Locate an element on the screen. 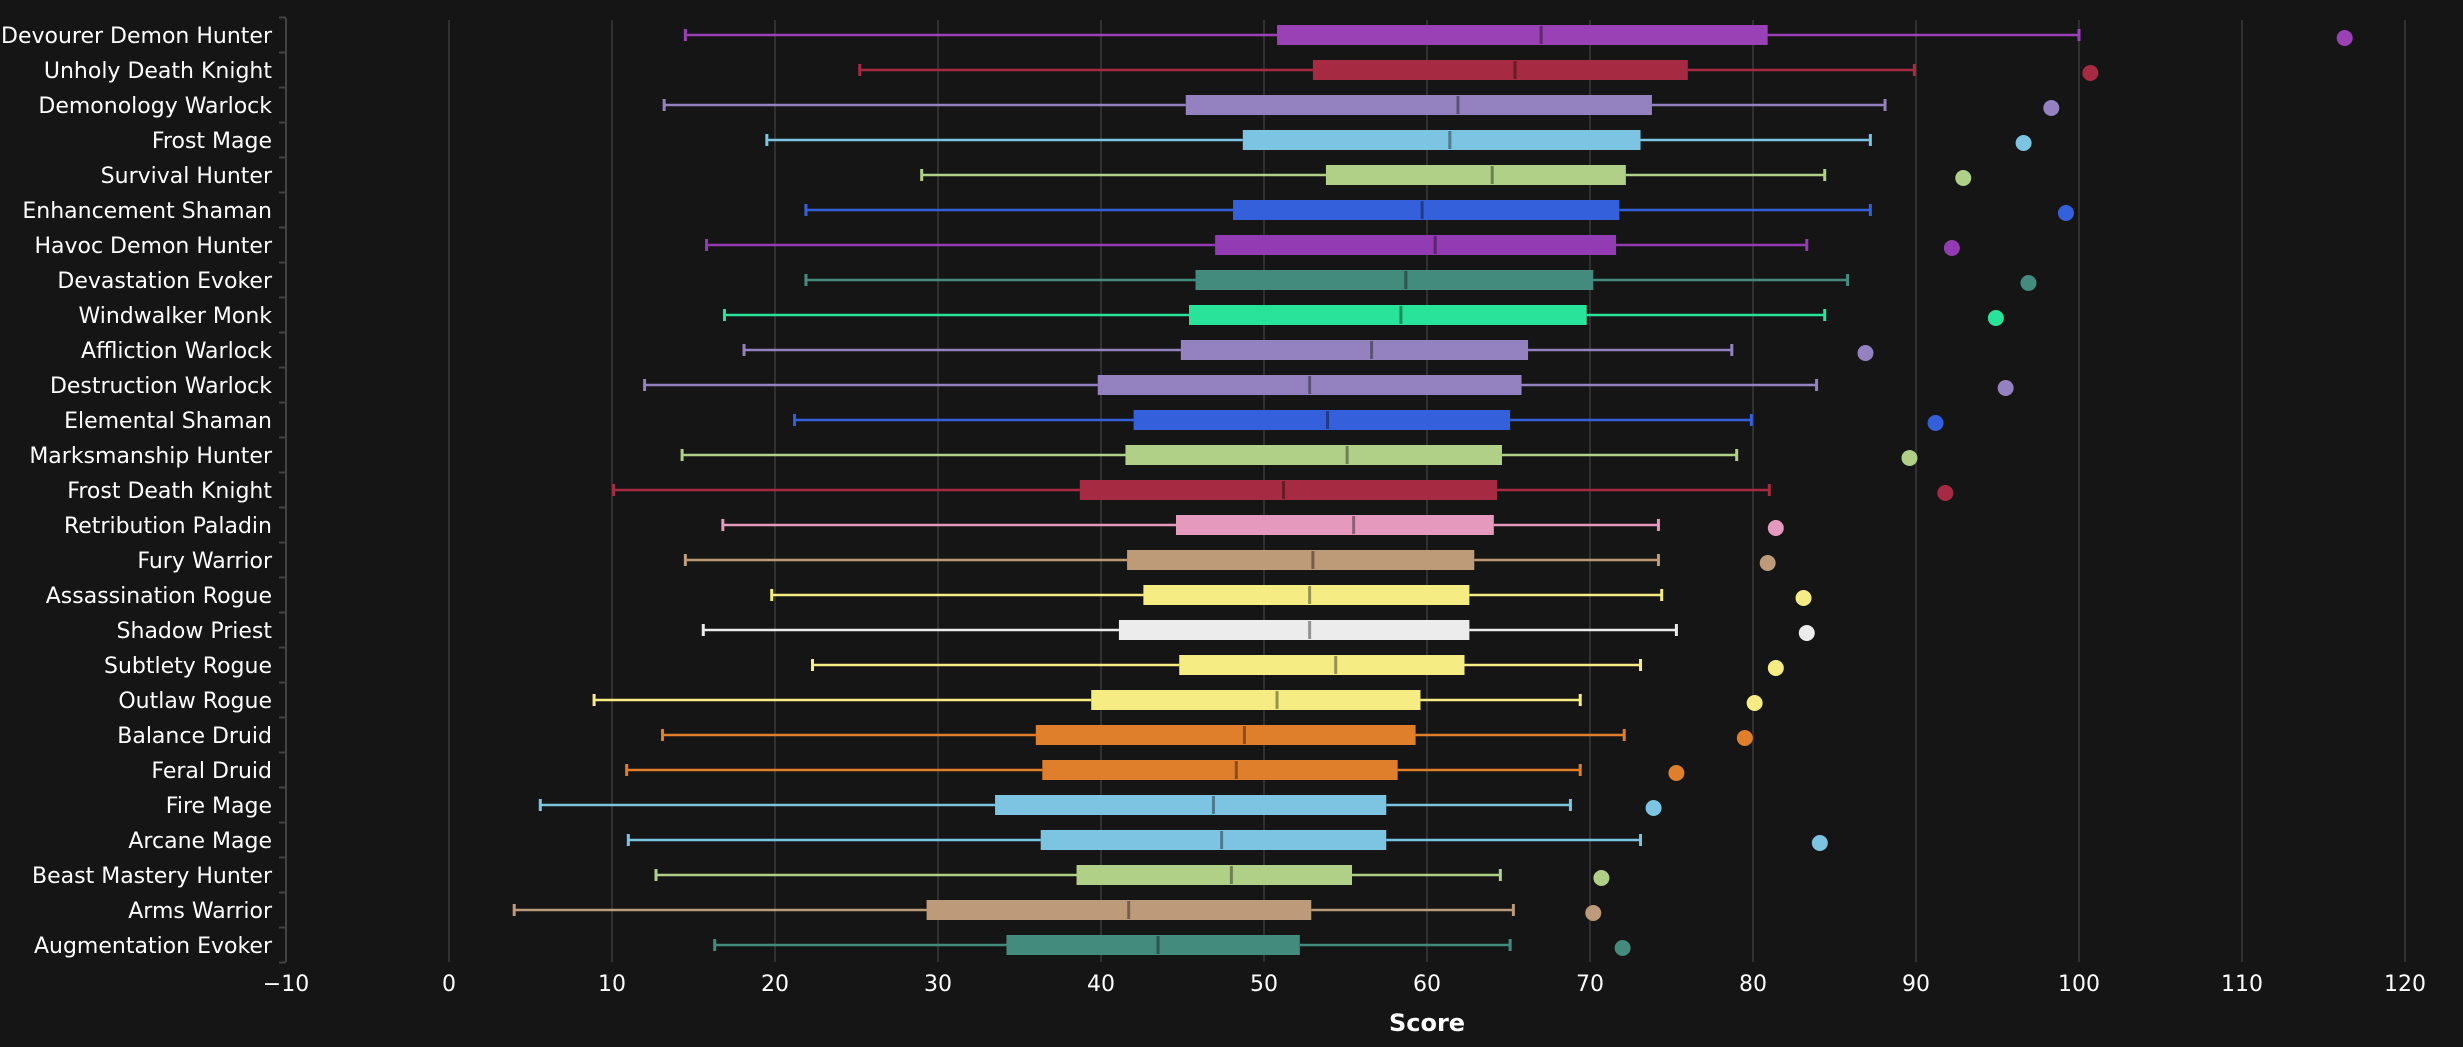  category-label: Fire Mage is located at coordinates (219, 806).